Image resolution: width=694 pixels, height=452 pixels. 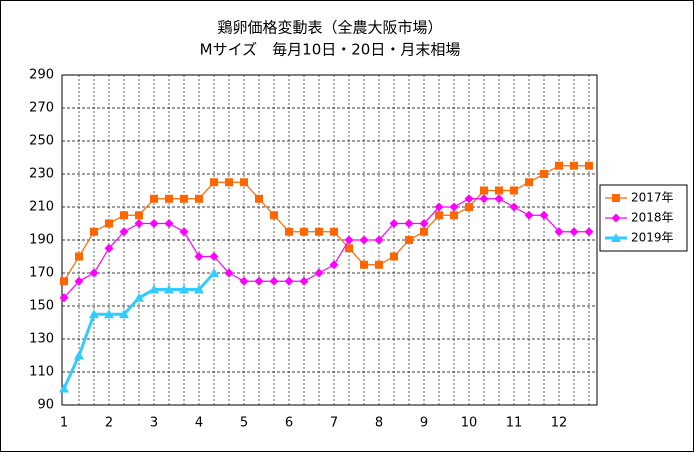 I want to click on y-tick-label: 150, so click(x=41, y=306).